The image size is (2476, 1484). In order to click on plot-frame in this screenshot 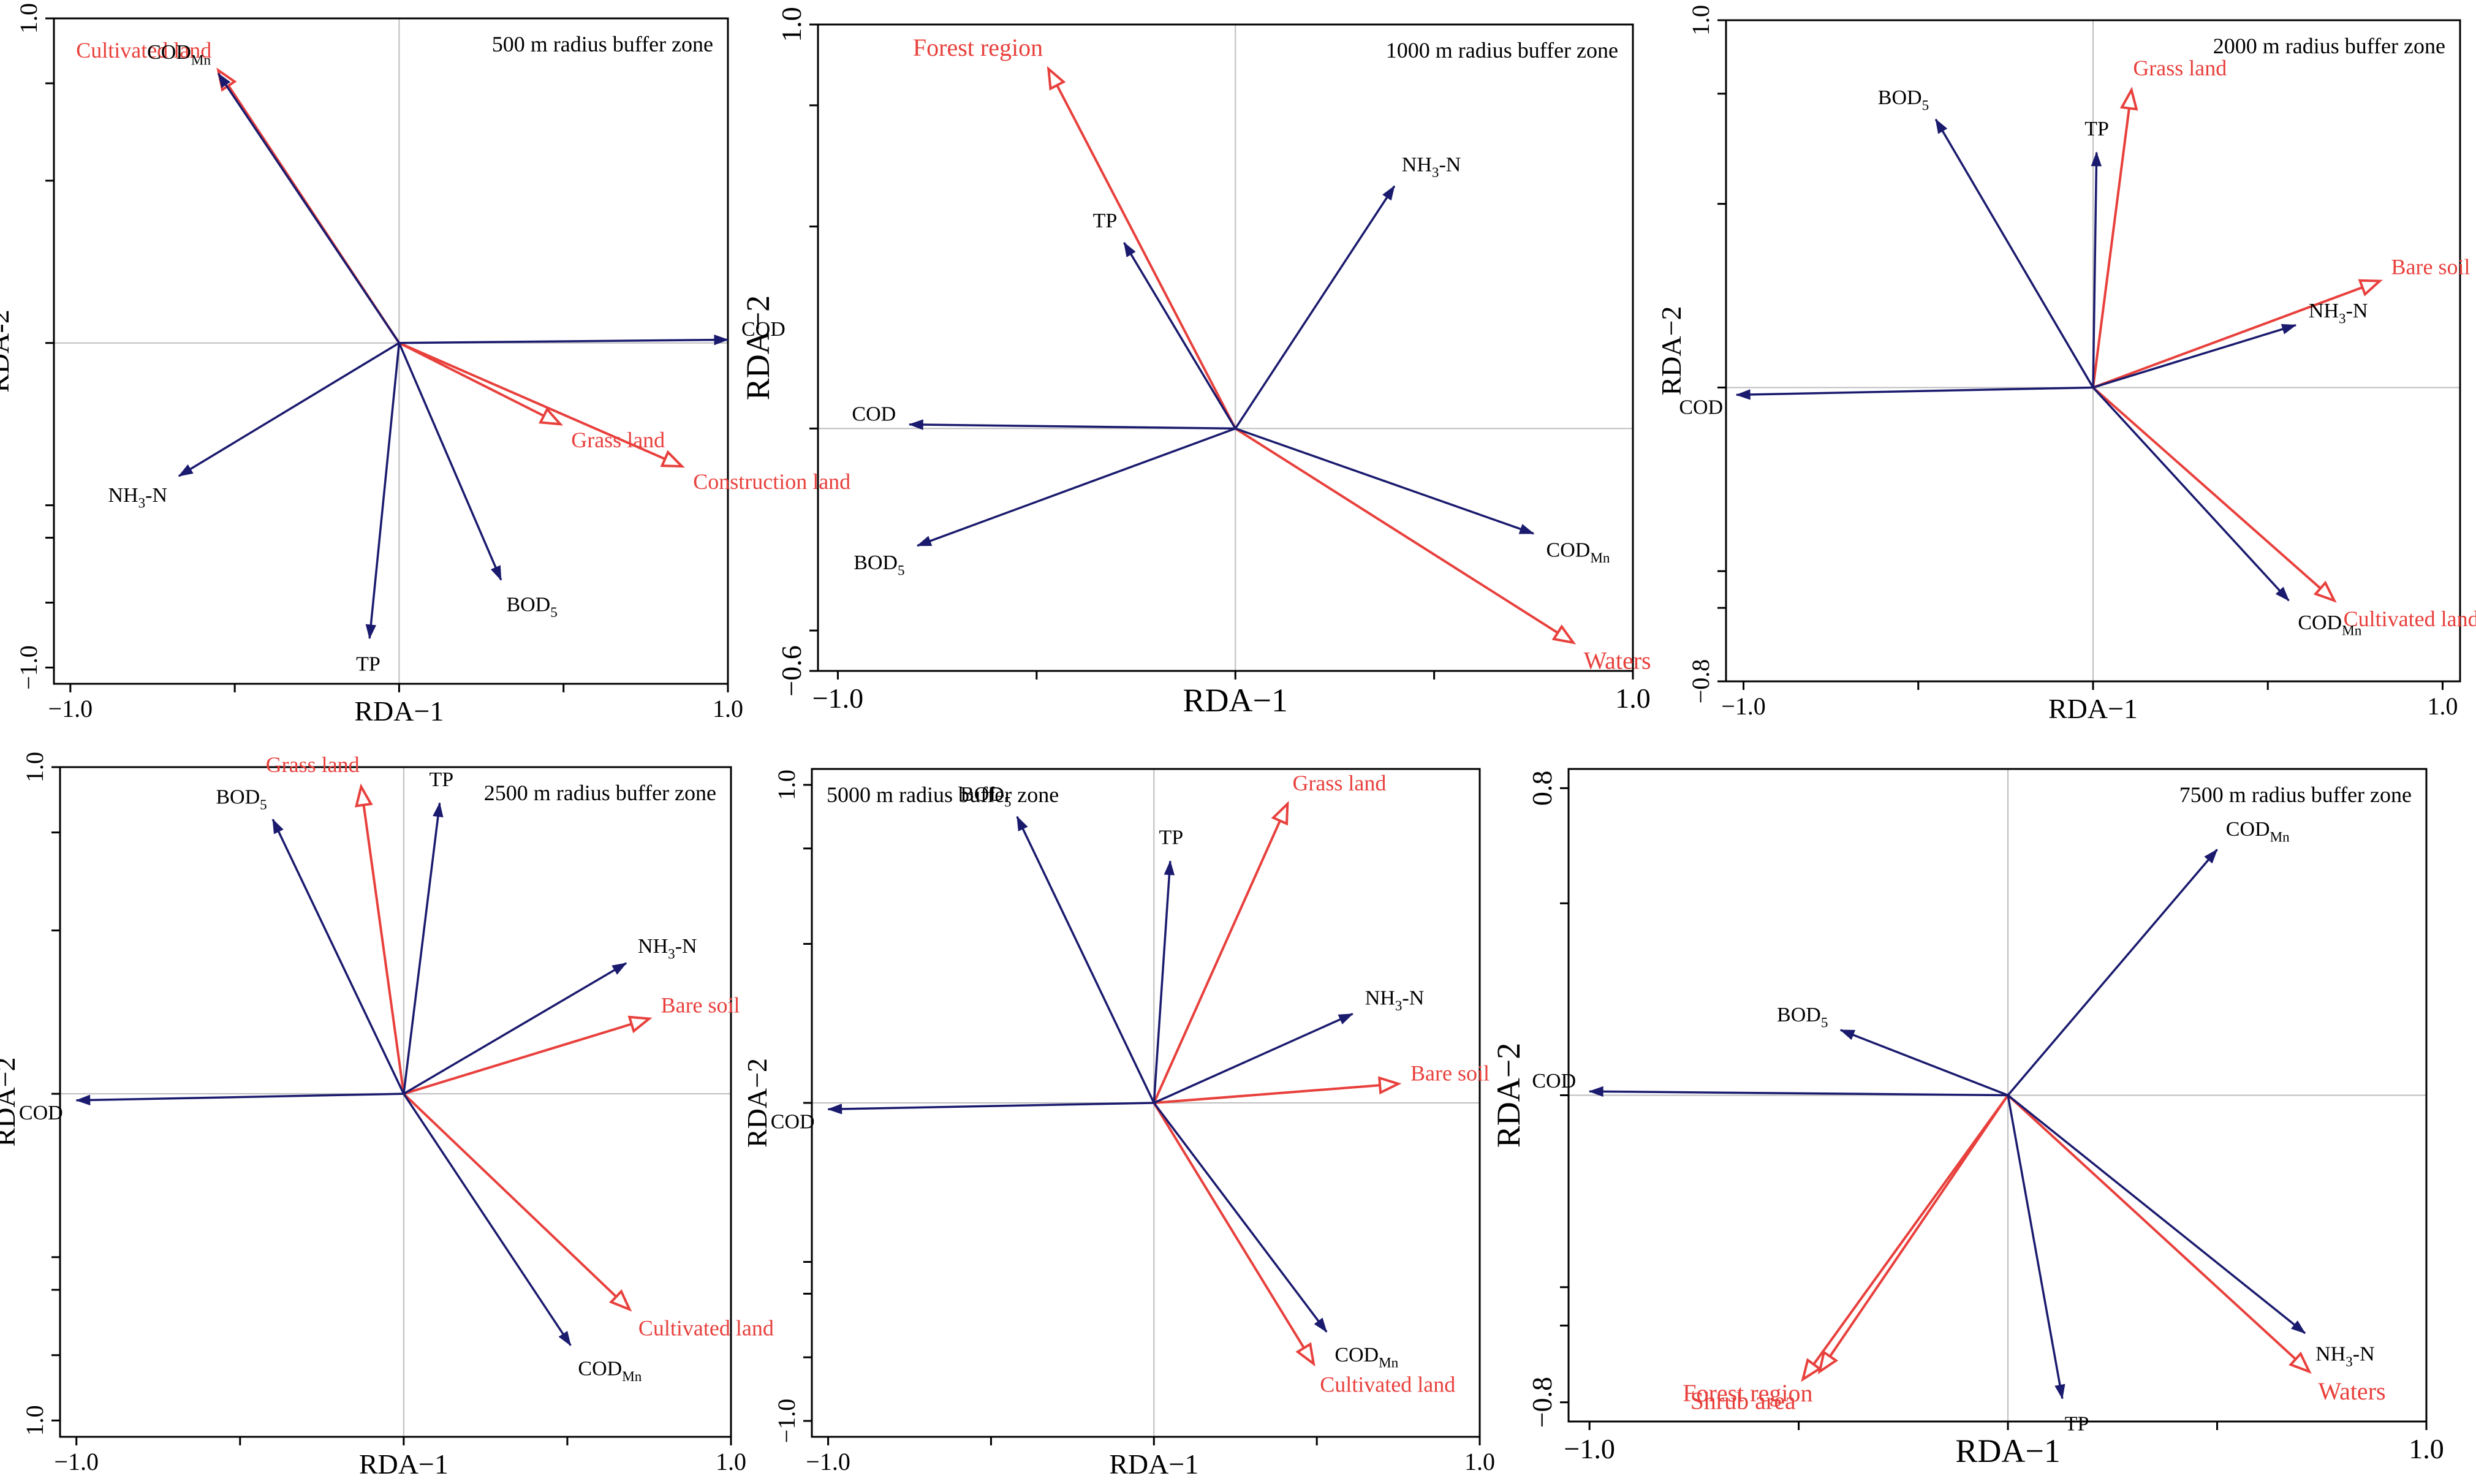, I will do `click(1225, 348)`.